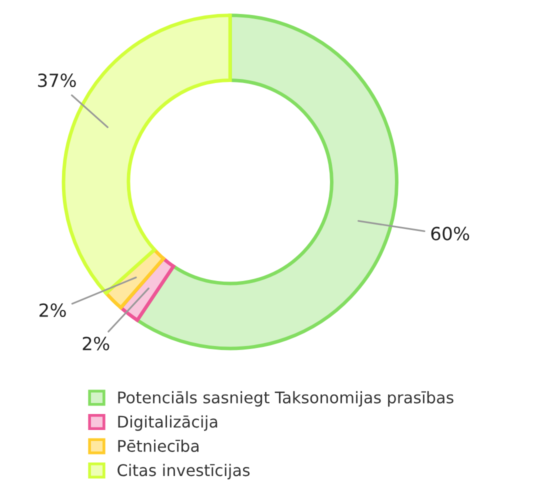 This screenshot has width=537, height=499. I want to click on legend-label: Digitalizācija, so click(168, 423).